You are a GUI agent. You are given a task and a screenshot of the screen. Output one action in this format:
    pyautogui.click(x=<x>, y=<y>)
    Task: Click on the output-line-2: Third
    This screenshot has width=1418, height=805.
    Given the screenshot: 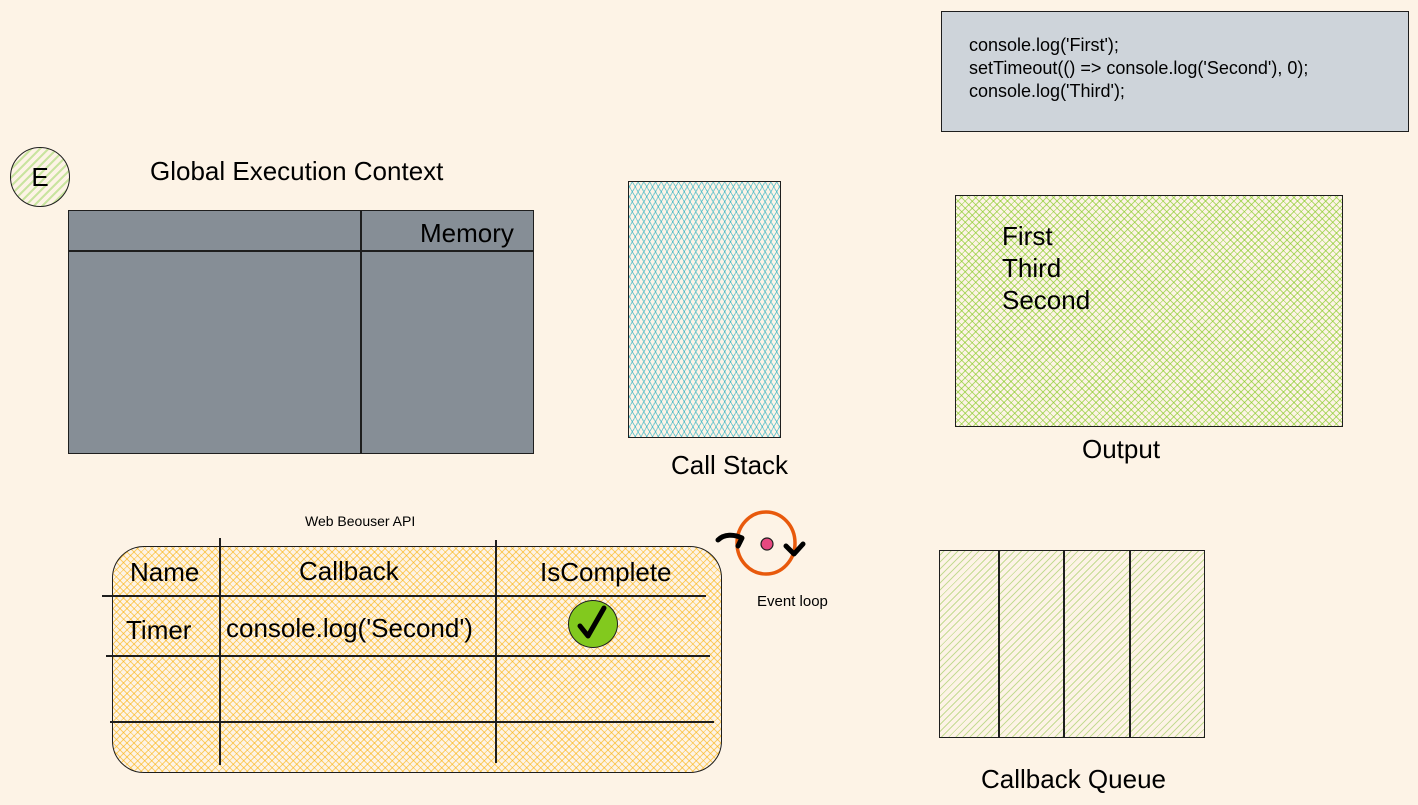 What is the action you would take?
    pyautogui.click(x=1032, y=268)
    